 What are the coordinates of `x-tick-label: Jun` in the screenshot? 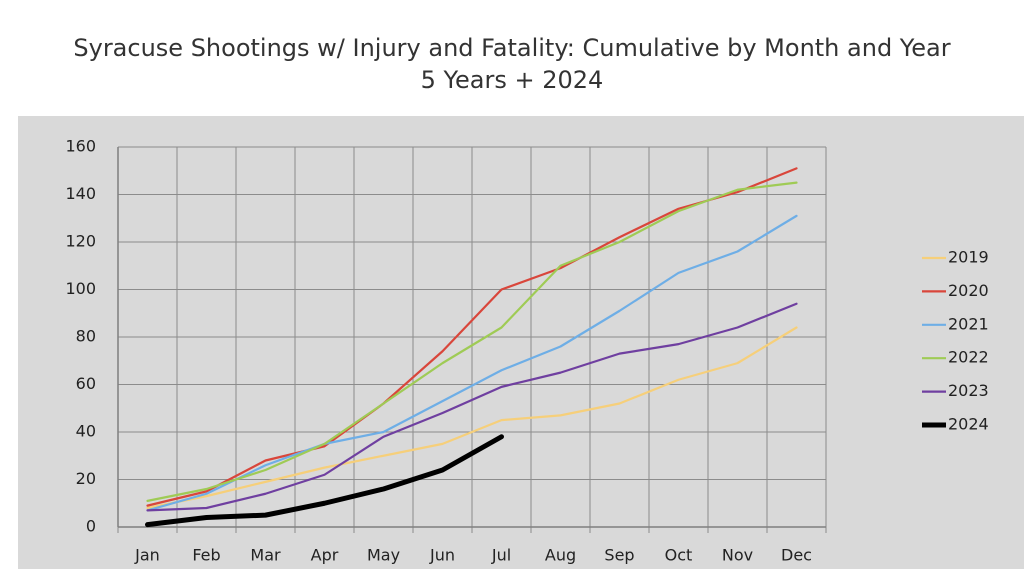 It's located at (442, 555).